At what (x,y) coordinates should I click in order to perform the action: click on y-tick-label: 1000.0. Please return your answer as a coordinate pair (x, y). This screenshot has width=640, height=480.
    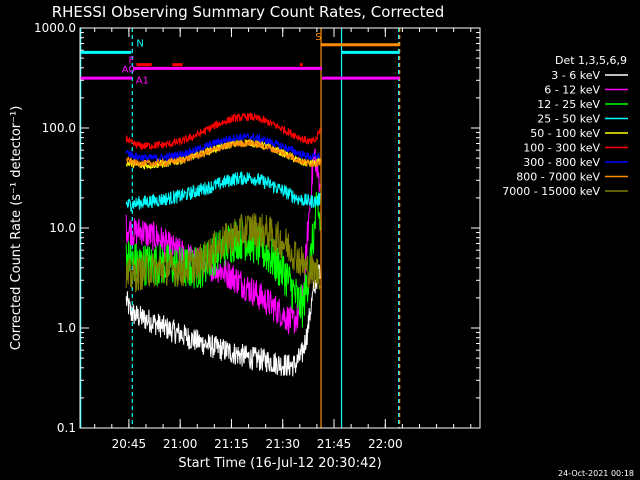
    Looking at the image, I should click on (55, 28).